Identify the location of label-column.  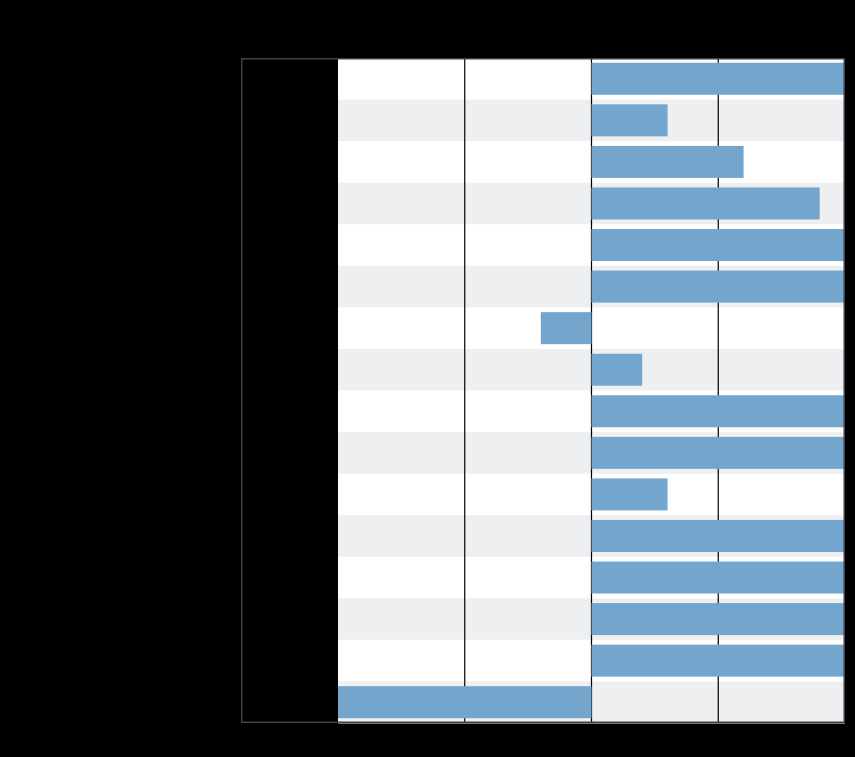
(289, 390).